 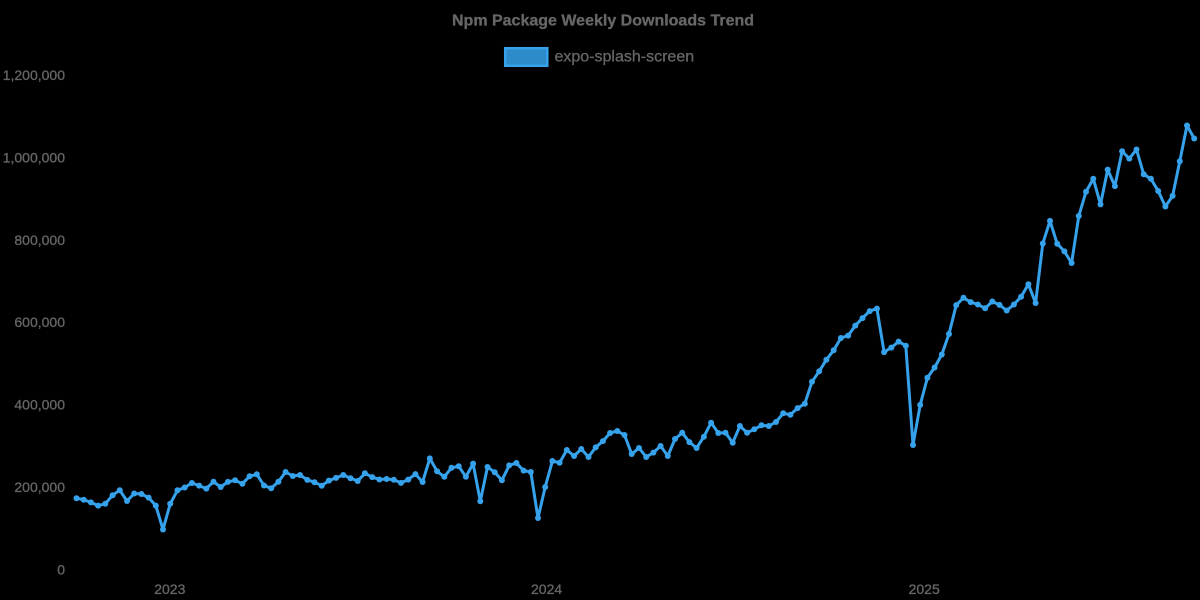 I want to click on svg-text: 2025, so click(x=924, y=589).